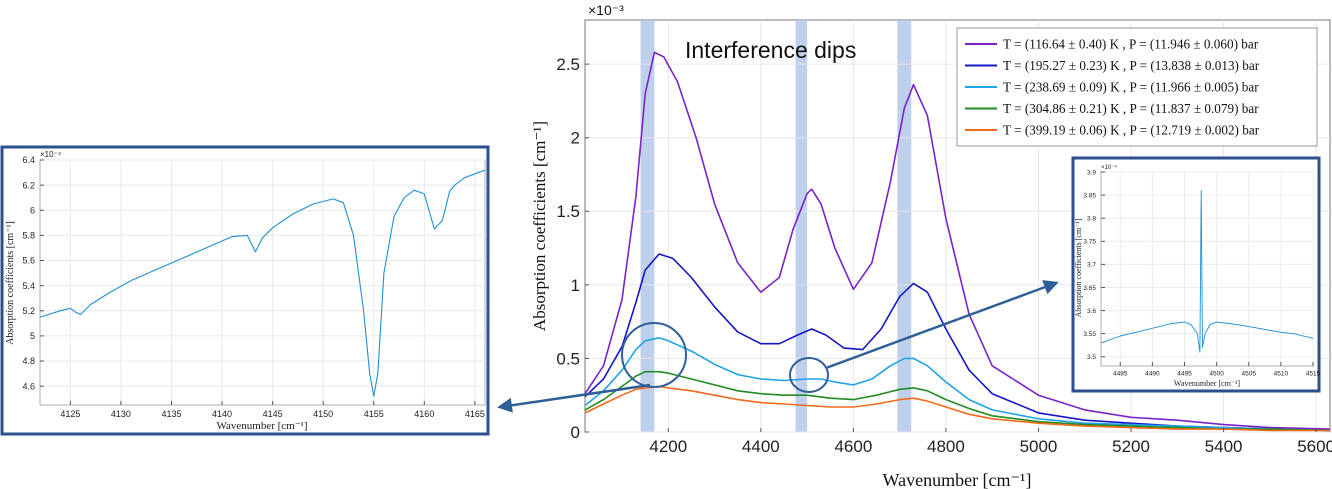 The image size is (1332, 489). Describe the element at coordinates (1217, 370) in the screenshot. I see `right-inset-x-ticks: 4485 4490 4495 4500 4505 4510 4515` at that location.